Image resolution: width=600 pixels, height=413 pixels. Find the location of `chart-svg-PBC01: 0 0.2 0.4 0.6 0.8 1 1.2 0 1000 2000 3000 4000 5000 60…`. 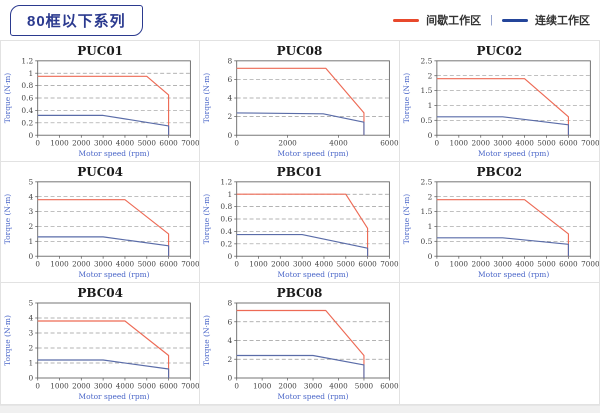

chart-svg-PBC01: 0 0.2 0.4 0.6 0.8 1 1.2 0 1000 2000 3000 4000 5000 60… is located at coordinates (300, 228).